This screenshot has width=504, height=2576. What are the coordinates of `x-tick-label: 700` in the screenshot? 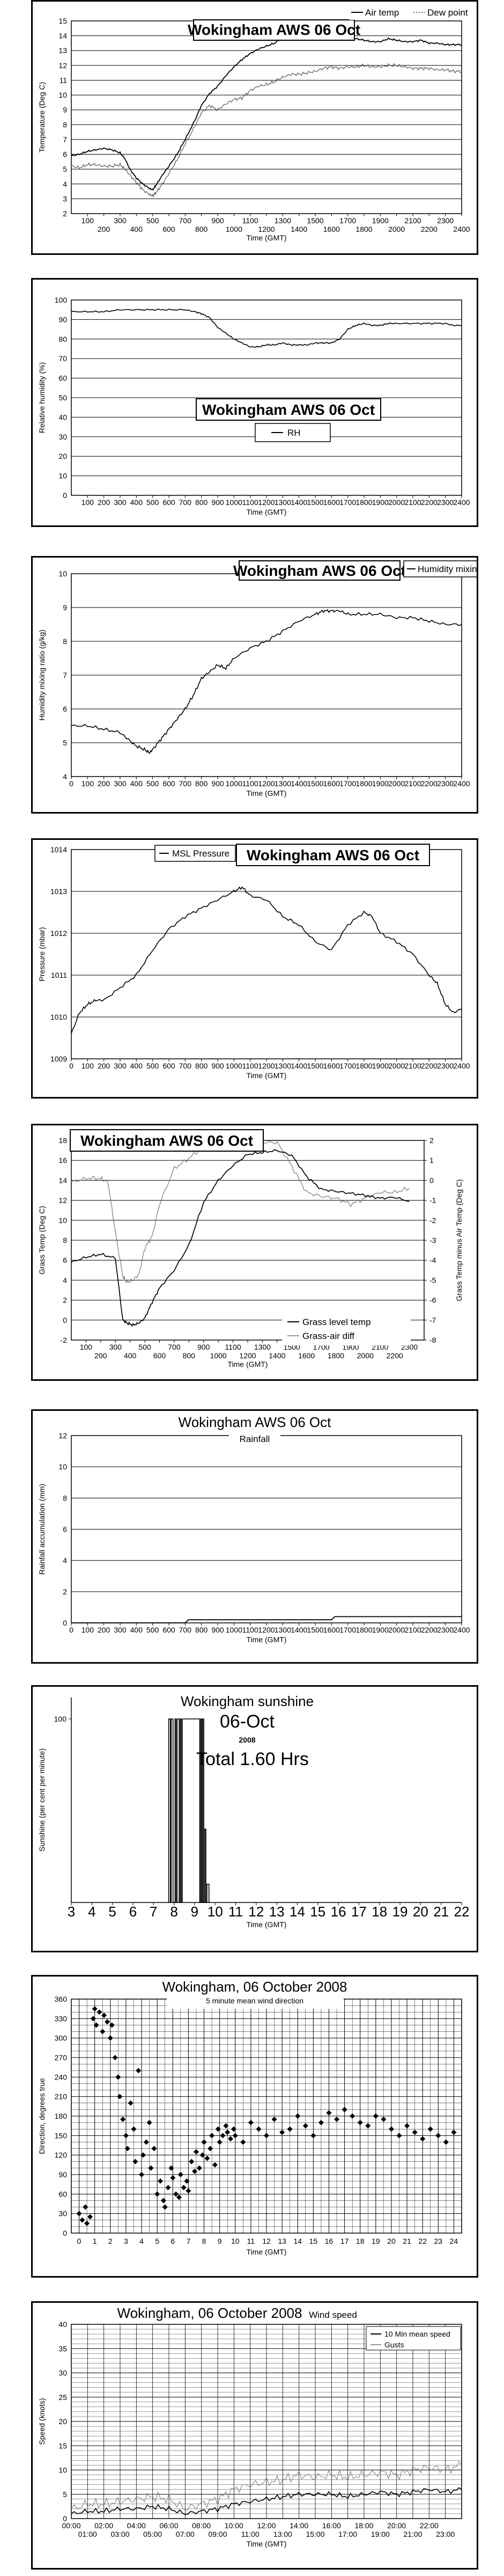 It's located at (185, 220).